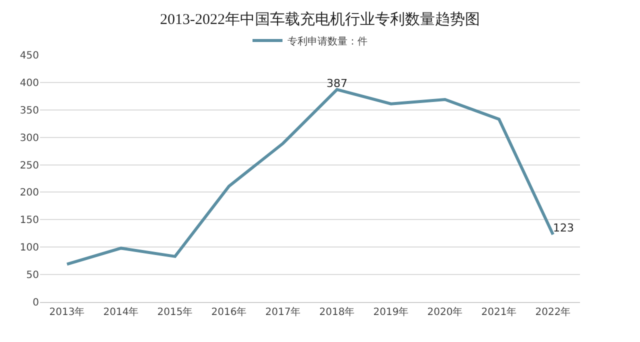 The width and height of the screenshot is (640, 342). What do you see at coordinates (67, 312) in the screenshot?
I see `x-tick-label: 2013年` at bounding box center [67, 312].